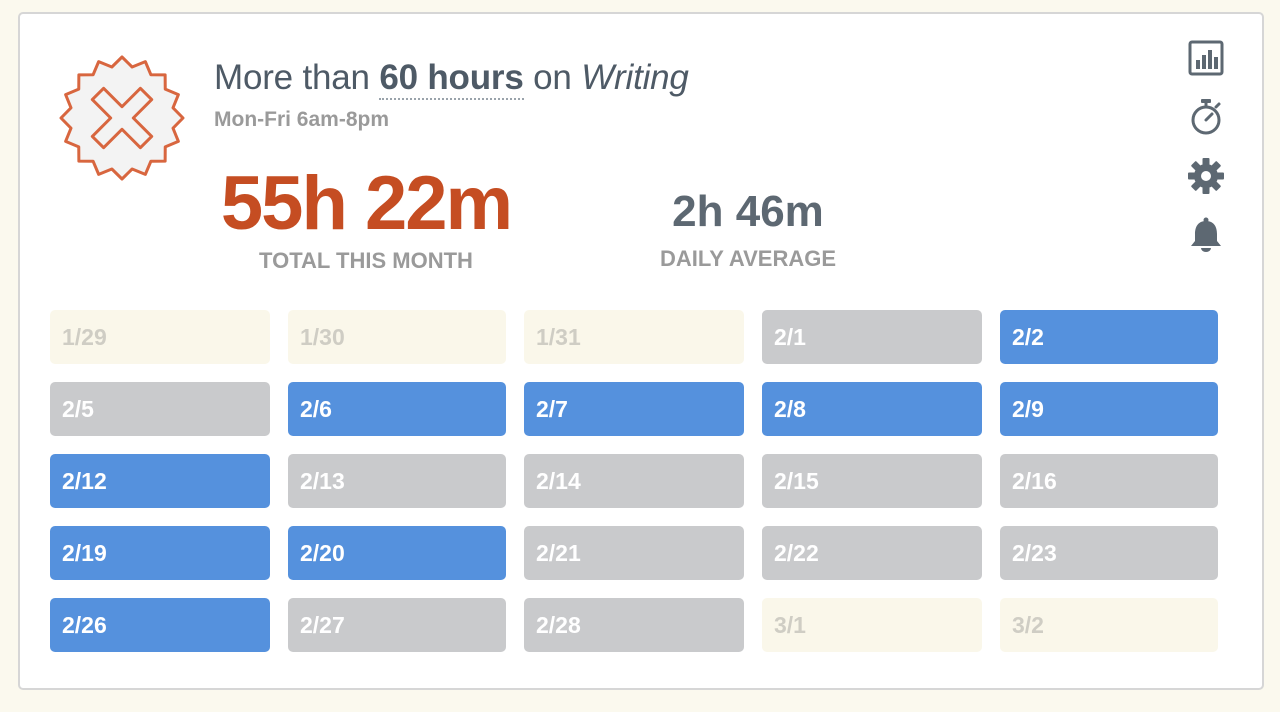 This screenshot has width=1280, height=712. I want to click on total-value: 55h 22m, so click(366, 203).